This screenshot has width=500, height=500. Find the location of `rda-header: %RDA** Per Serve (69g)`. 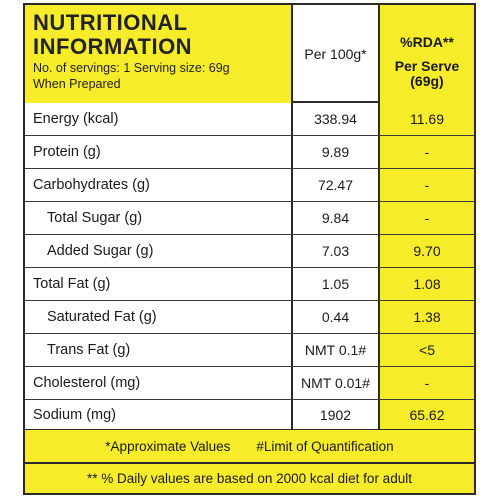

rda-header: %RDA** Per Serve (69g) is located at coordinates (427, 54).